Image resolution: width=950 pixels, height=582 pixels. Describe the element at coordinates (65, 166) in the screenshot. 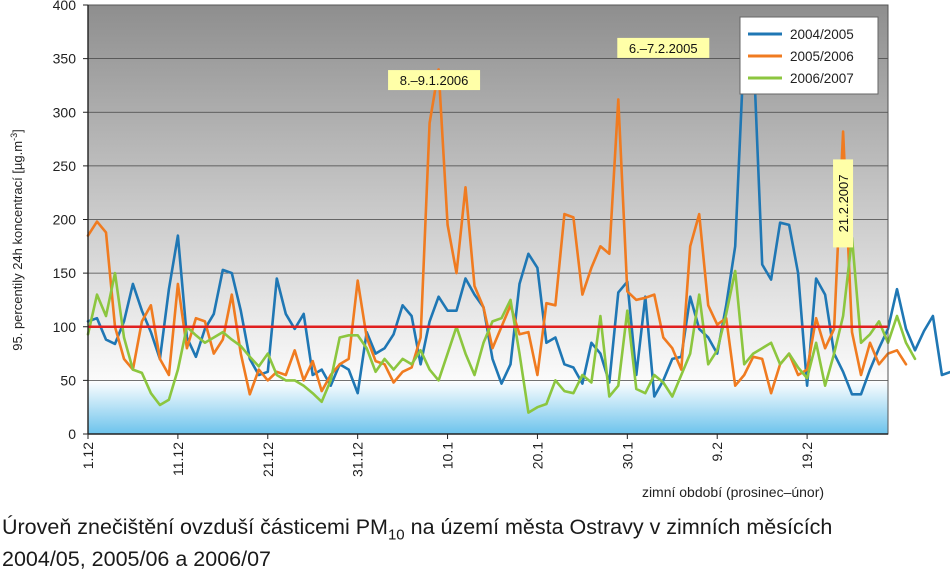

I see `y-tick-label-250: 250` at that location.